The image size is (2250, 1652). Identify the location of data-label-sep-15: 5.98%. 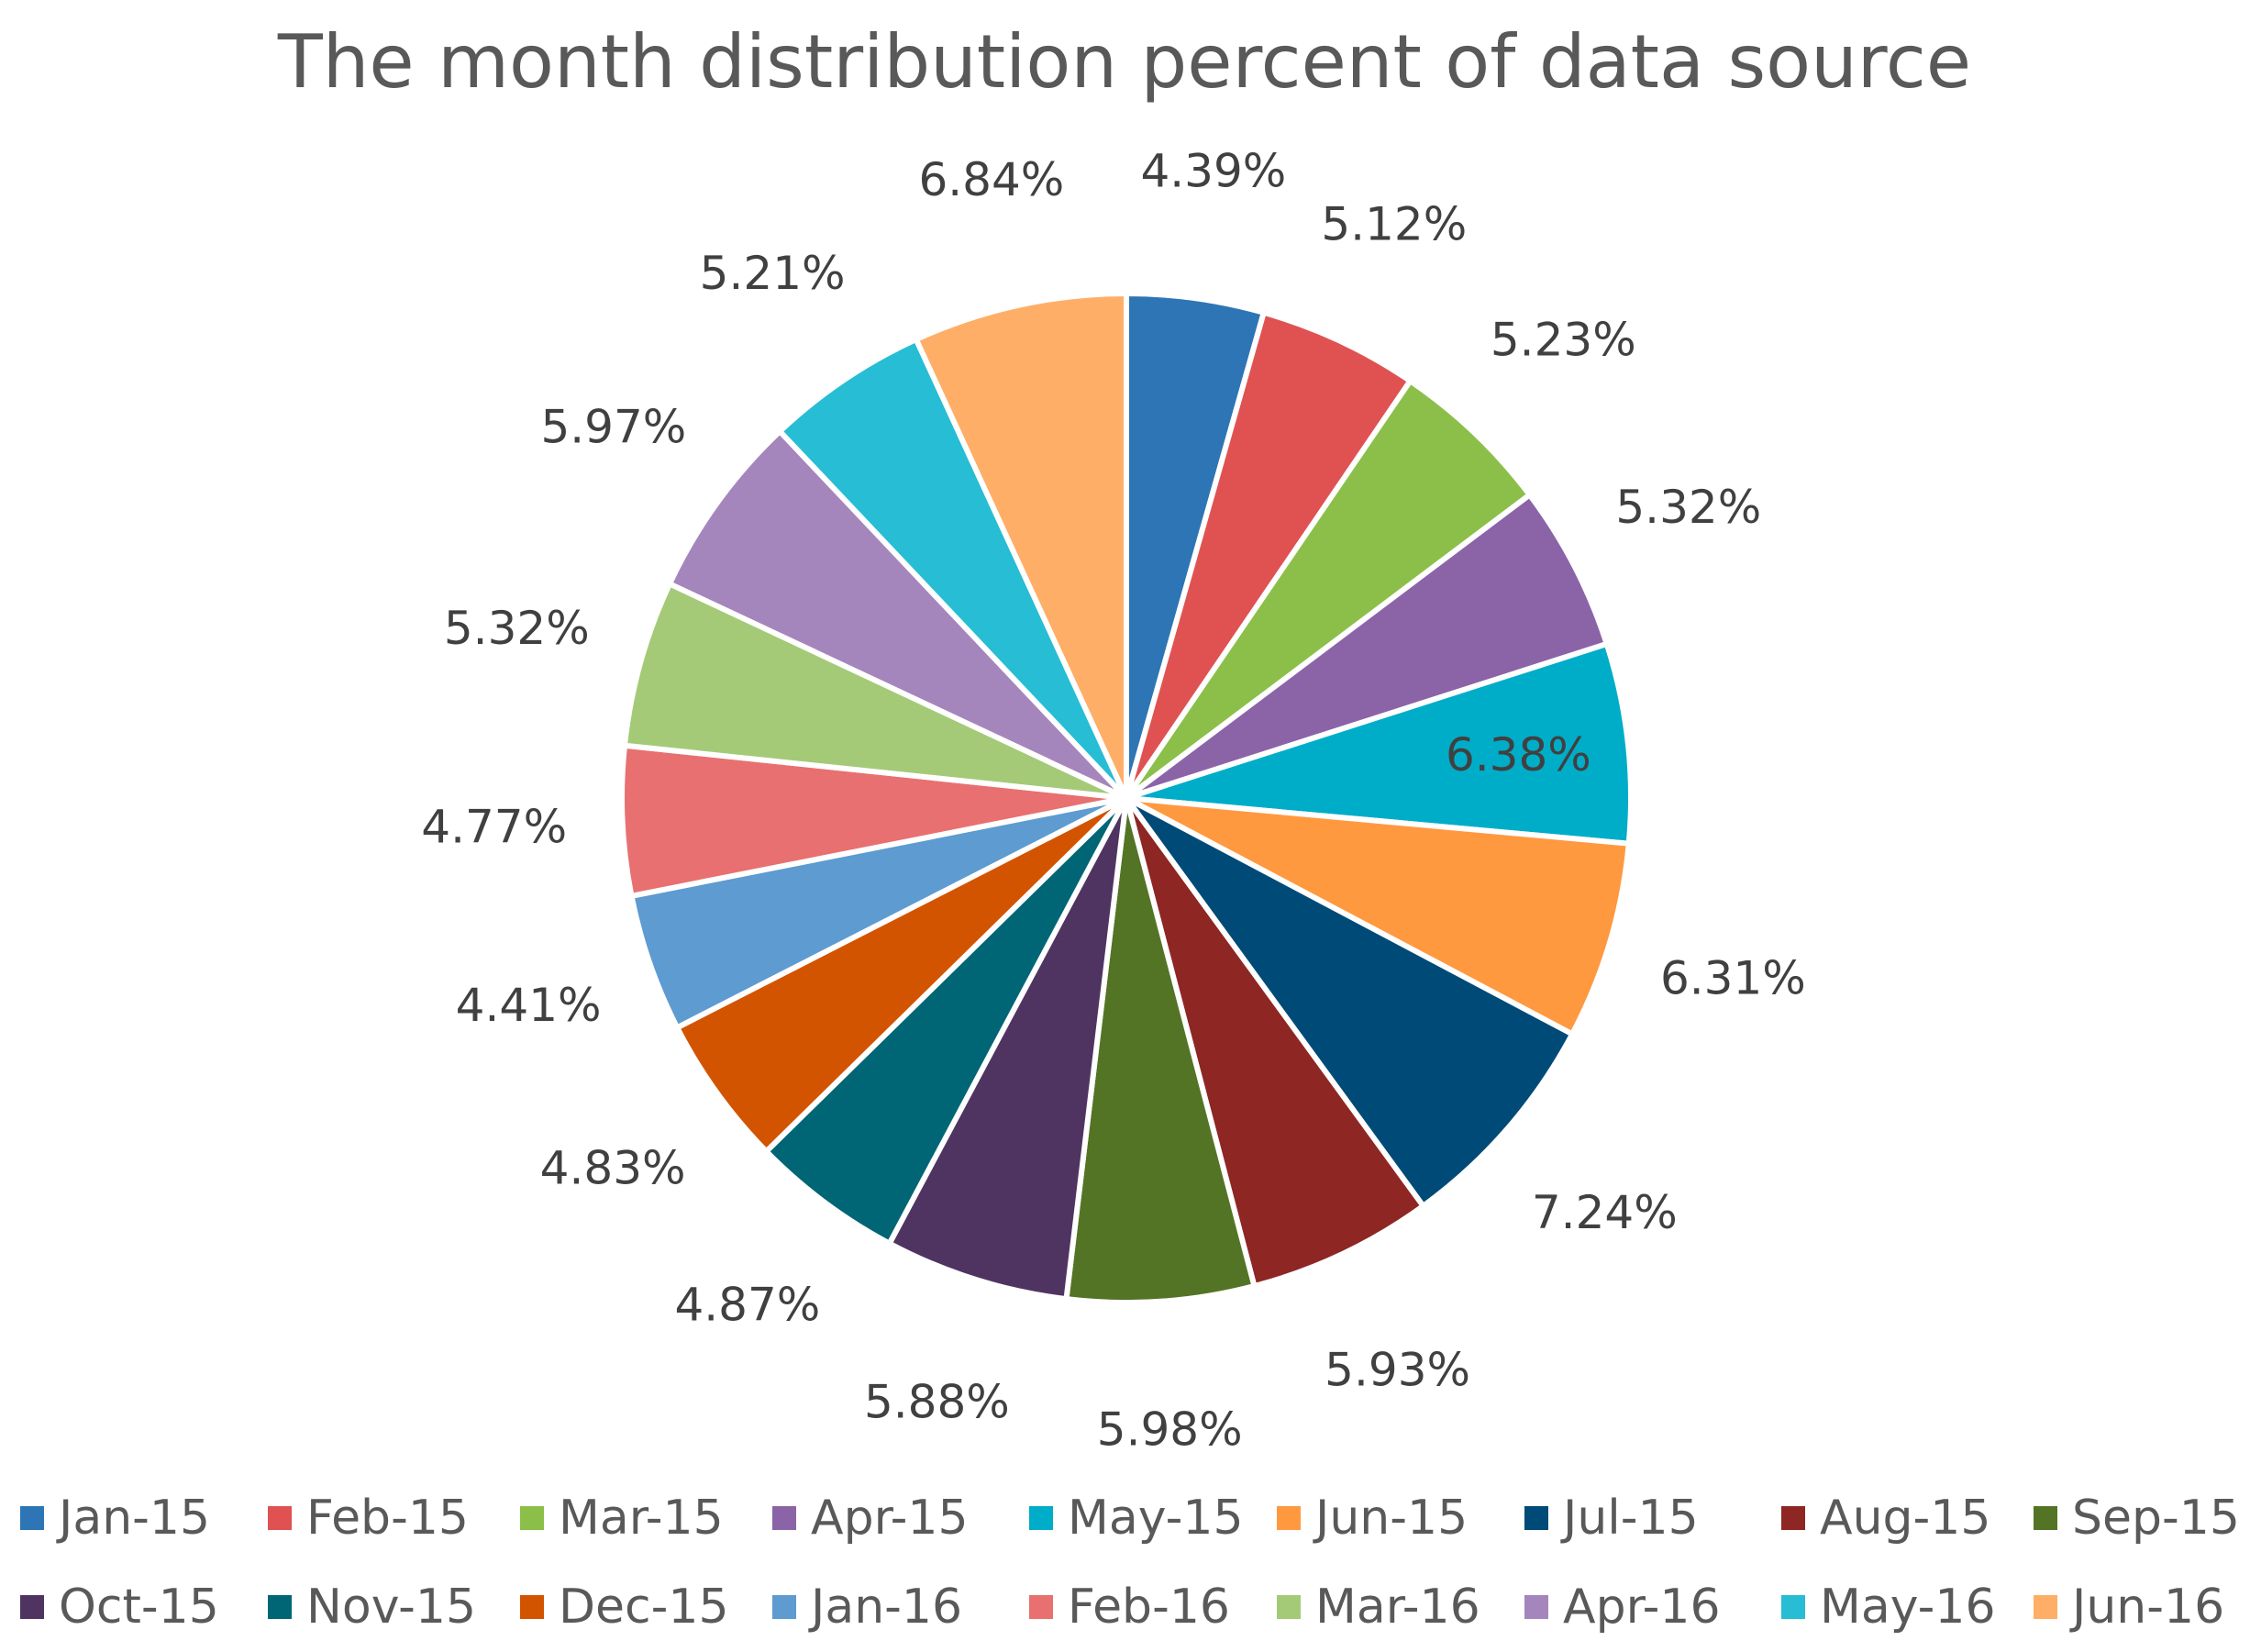
(1170, 1429).